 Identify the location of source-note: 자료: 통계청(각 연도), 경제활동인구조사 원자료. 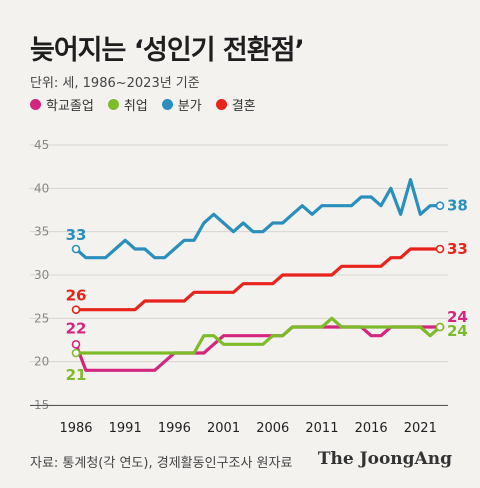
(161, 463).